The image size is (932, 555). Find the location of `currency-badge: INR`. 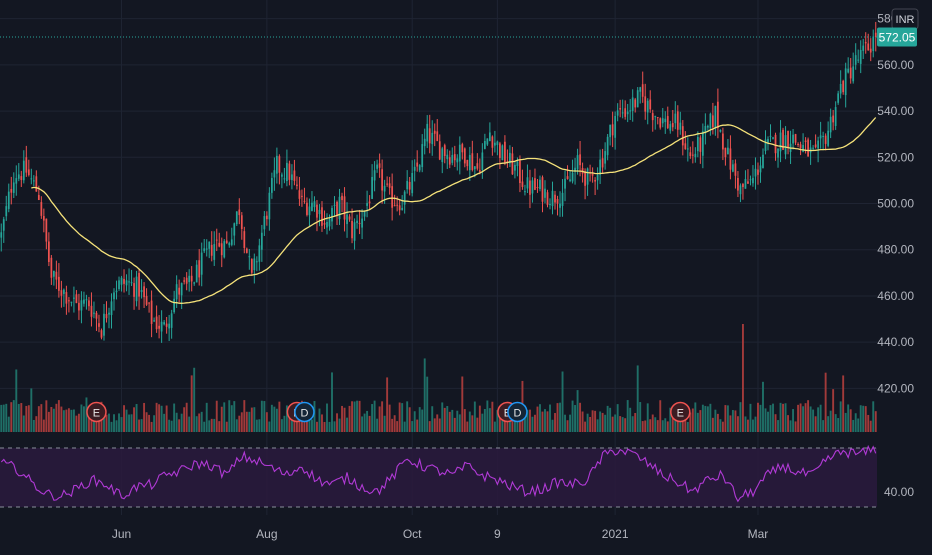

currency-badge: INR is located at coordinates (905, 19).